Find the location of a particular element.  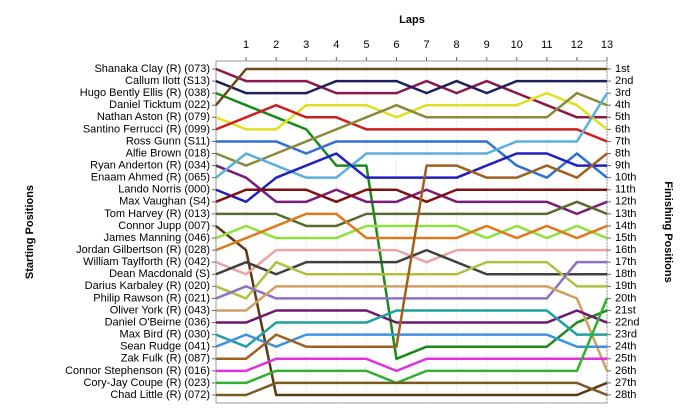

y2-tick-label: 21st is located at coordinates (625, 310).